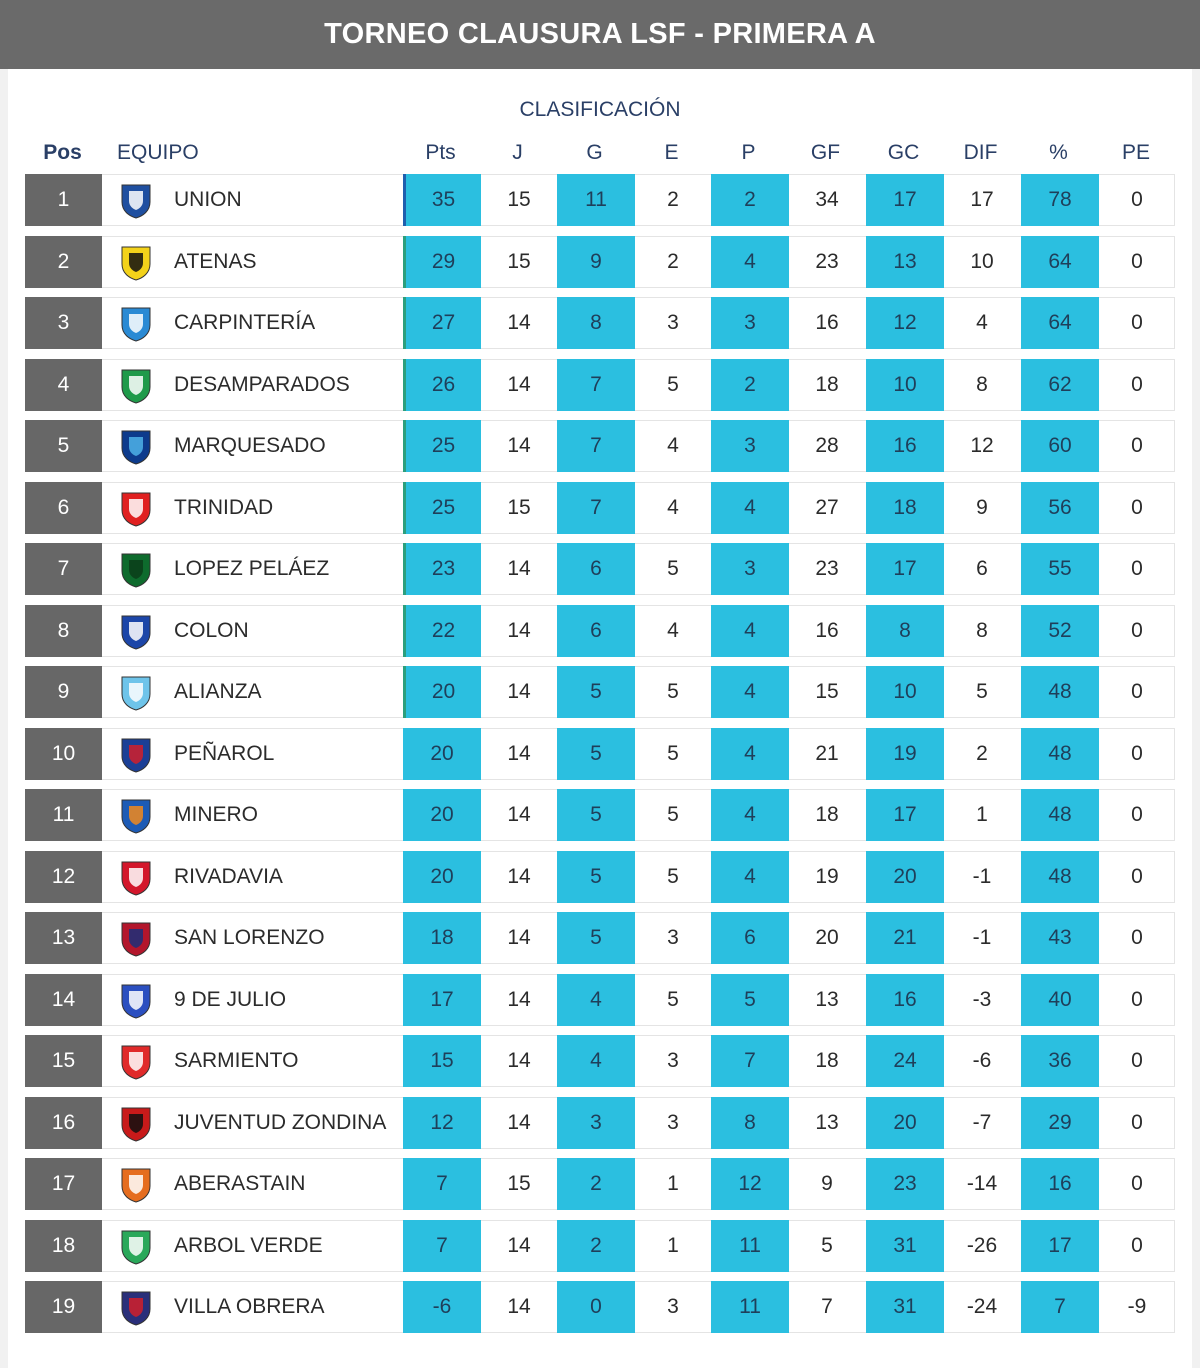  Describe the element at coordinates (262, 384) in the screenshot. I see `team-name: DESAMPARADOS` at that location.